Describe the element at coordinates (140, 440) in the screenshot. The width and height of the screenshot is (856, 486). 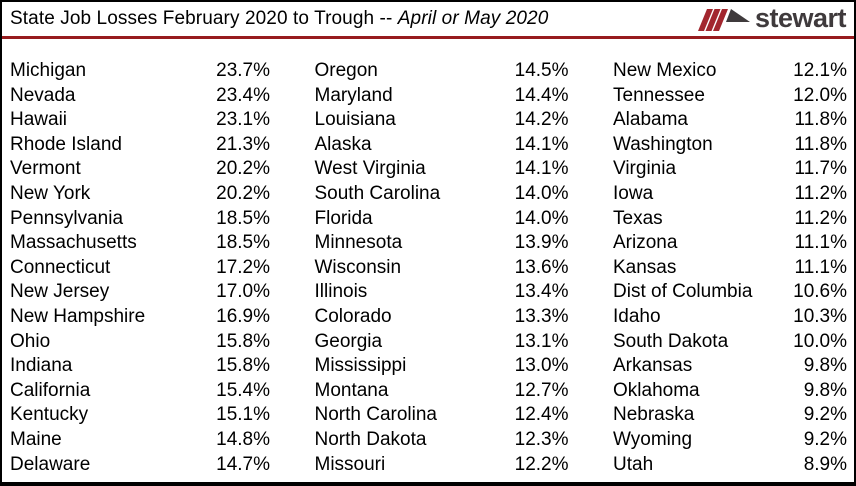
I see `table-row: Maine 14.8%` at that location.